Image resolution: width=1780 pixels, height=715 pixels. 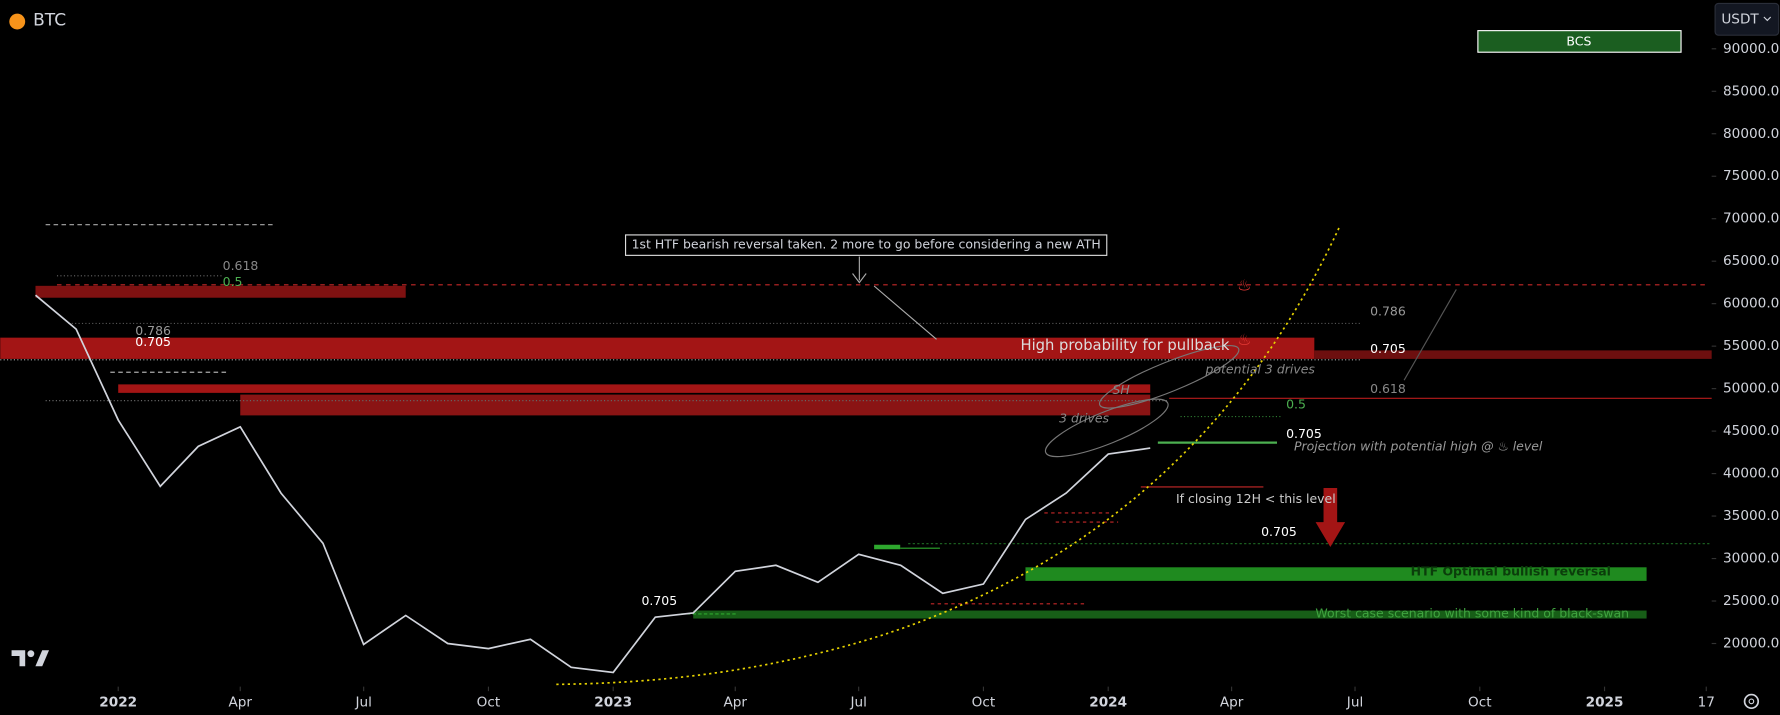 What do you see at coordinates (17, 21) in the screenshot?
I see `coin-icon` at bounding box center [17, 21].